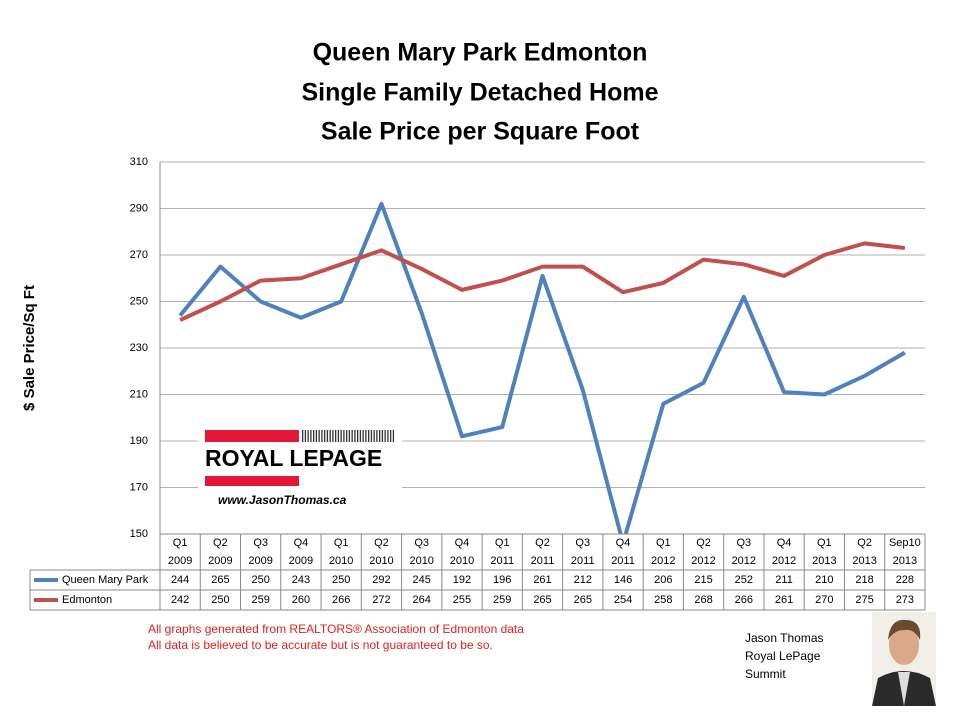  What do you see at coordinates (252, 481) in the screenshot?
I see `logo-bar` at bounding box center [252, 481].